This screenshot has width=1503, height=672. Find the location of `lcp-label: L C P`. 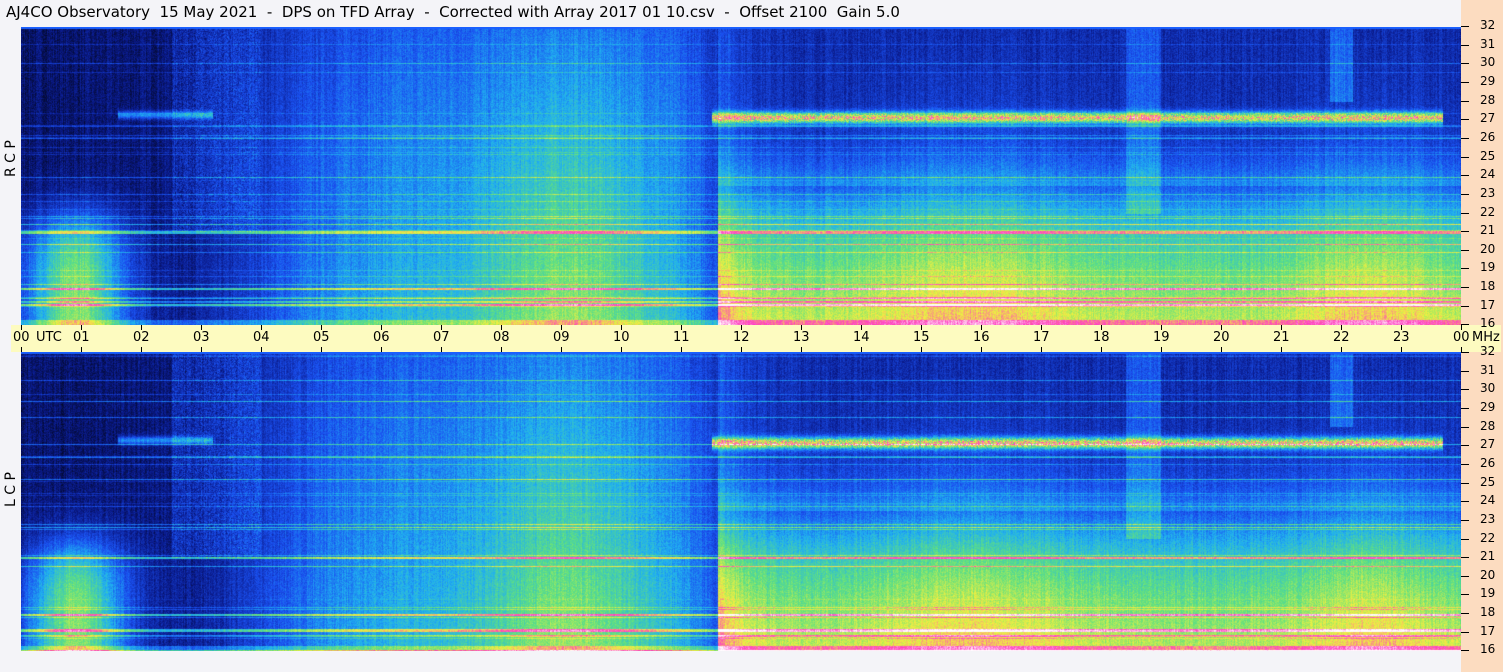

lcp-label: L C P is located at coordinates (11, 489).